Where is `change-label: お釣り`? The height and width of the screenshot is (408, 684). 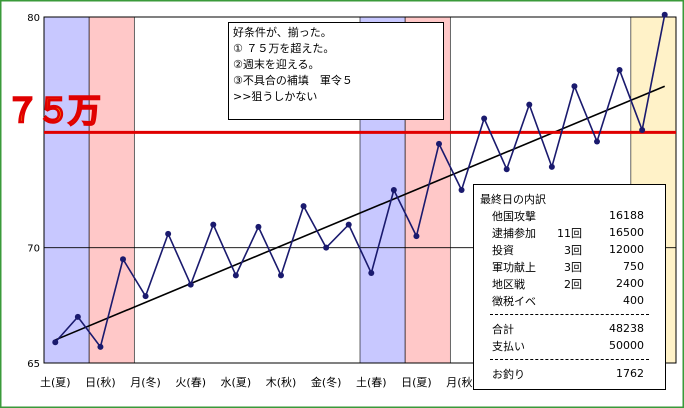 change-label: お釣り is located at coordinates (508, 374).